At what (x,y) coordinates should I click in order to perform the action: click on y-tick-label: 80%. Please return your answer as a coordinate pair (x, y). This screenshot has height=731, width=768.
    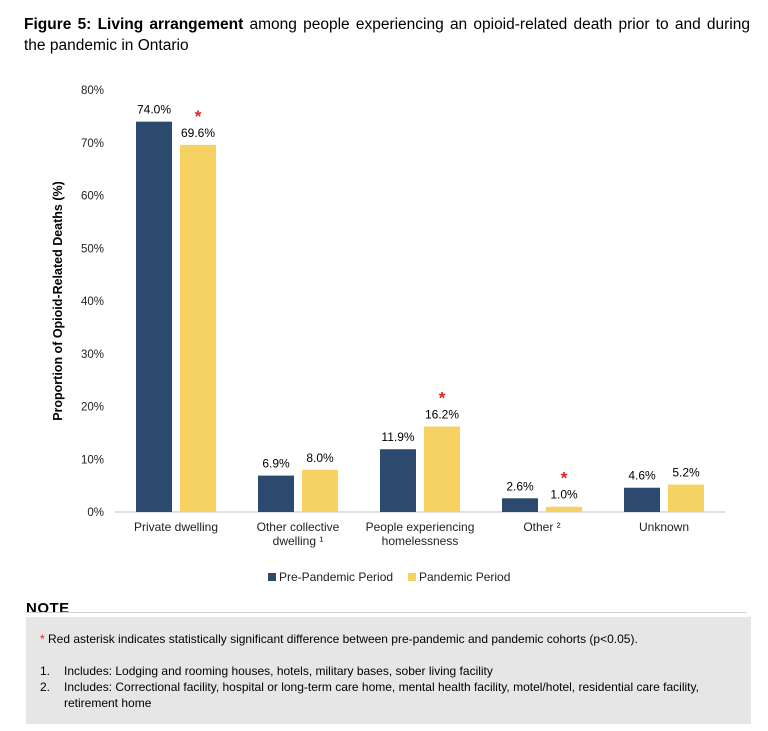
    Looking at the image, I should click on (92, 91).